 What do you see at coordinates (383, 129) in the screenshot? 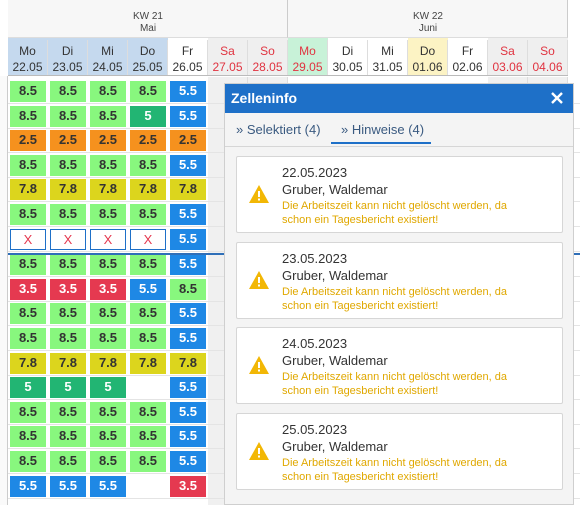
I see `tab: » Hinweise (4)` at bounding box center [383, 129].